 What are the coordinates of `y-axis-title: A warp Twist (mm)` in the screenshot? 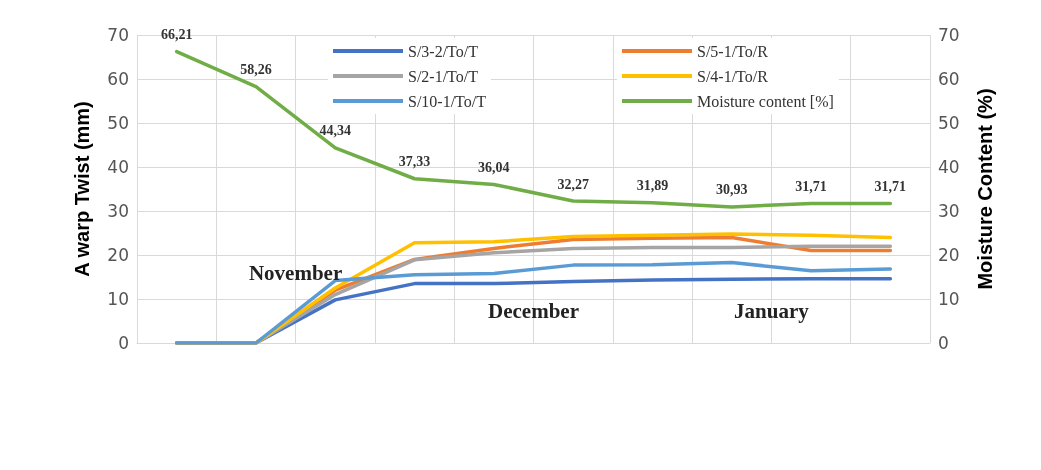 It's located at (82, 189).